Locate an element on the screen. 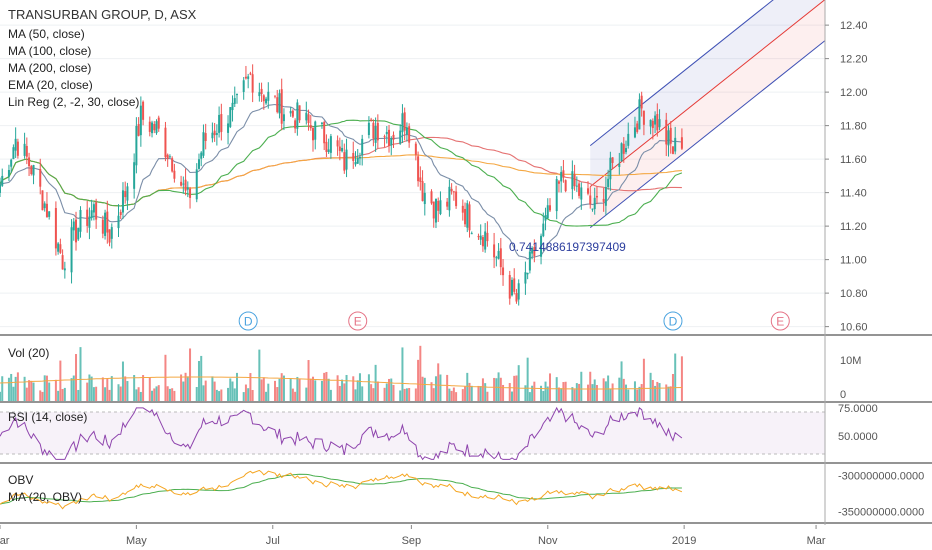 The image size is (932, 550). x-tick-label: May is located at coordinates (136, 541).